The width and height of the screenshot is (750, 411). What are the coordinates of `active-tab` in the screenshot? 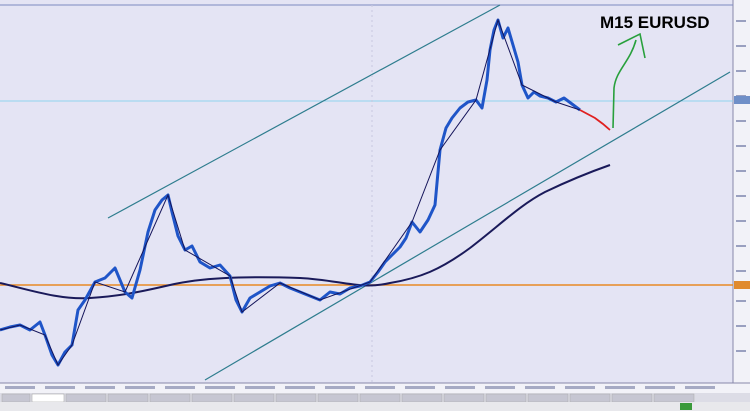 It's located at (48, 398).